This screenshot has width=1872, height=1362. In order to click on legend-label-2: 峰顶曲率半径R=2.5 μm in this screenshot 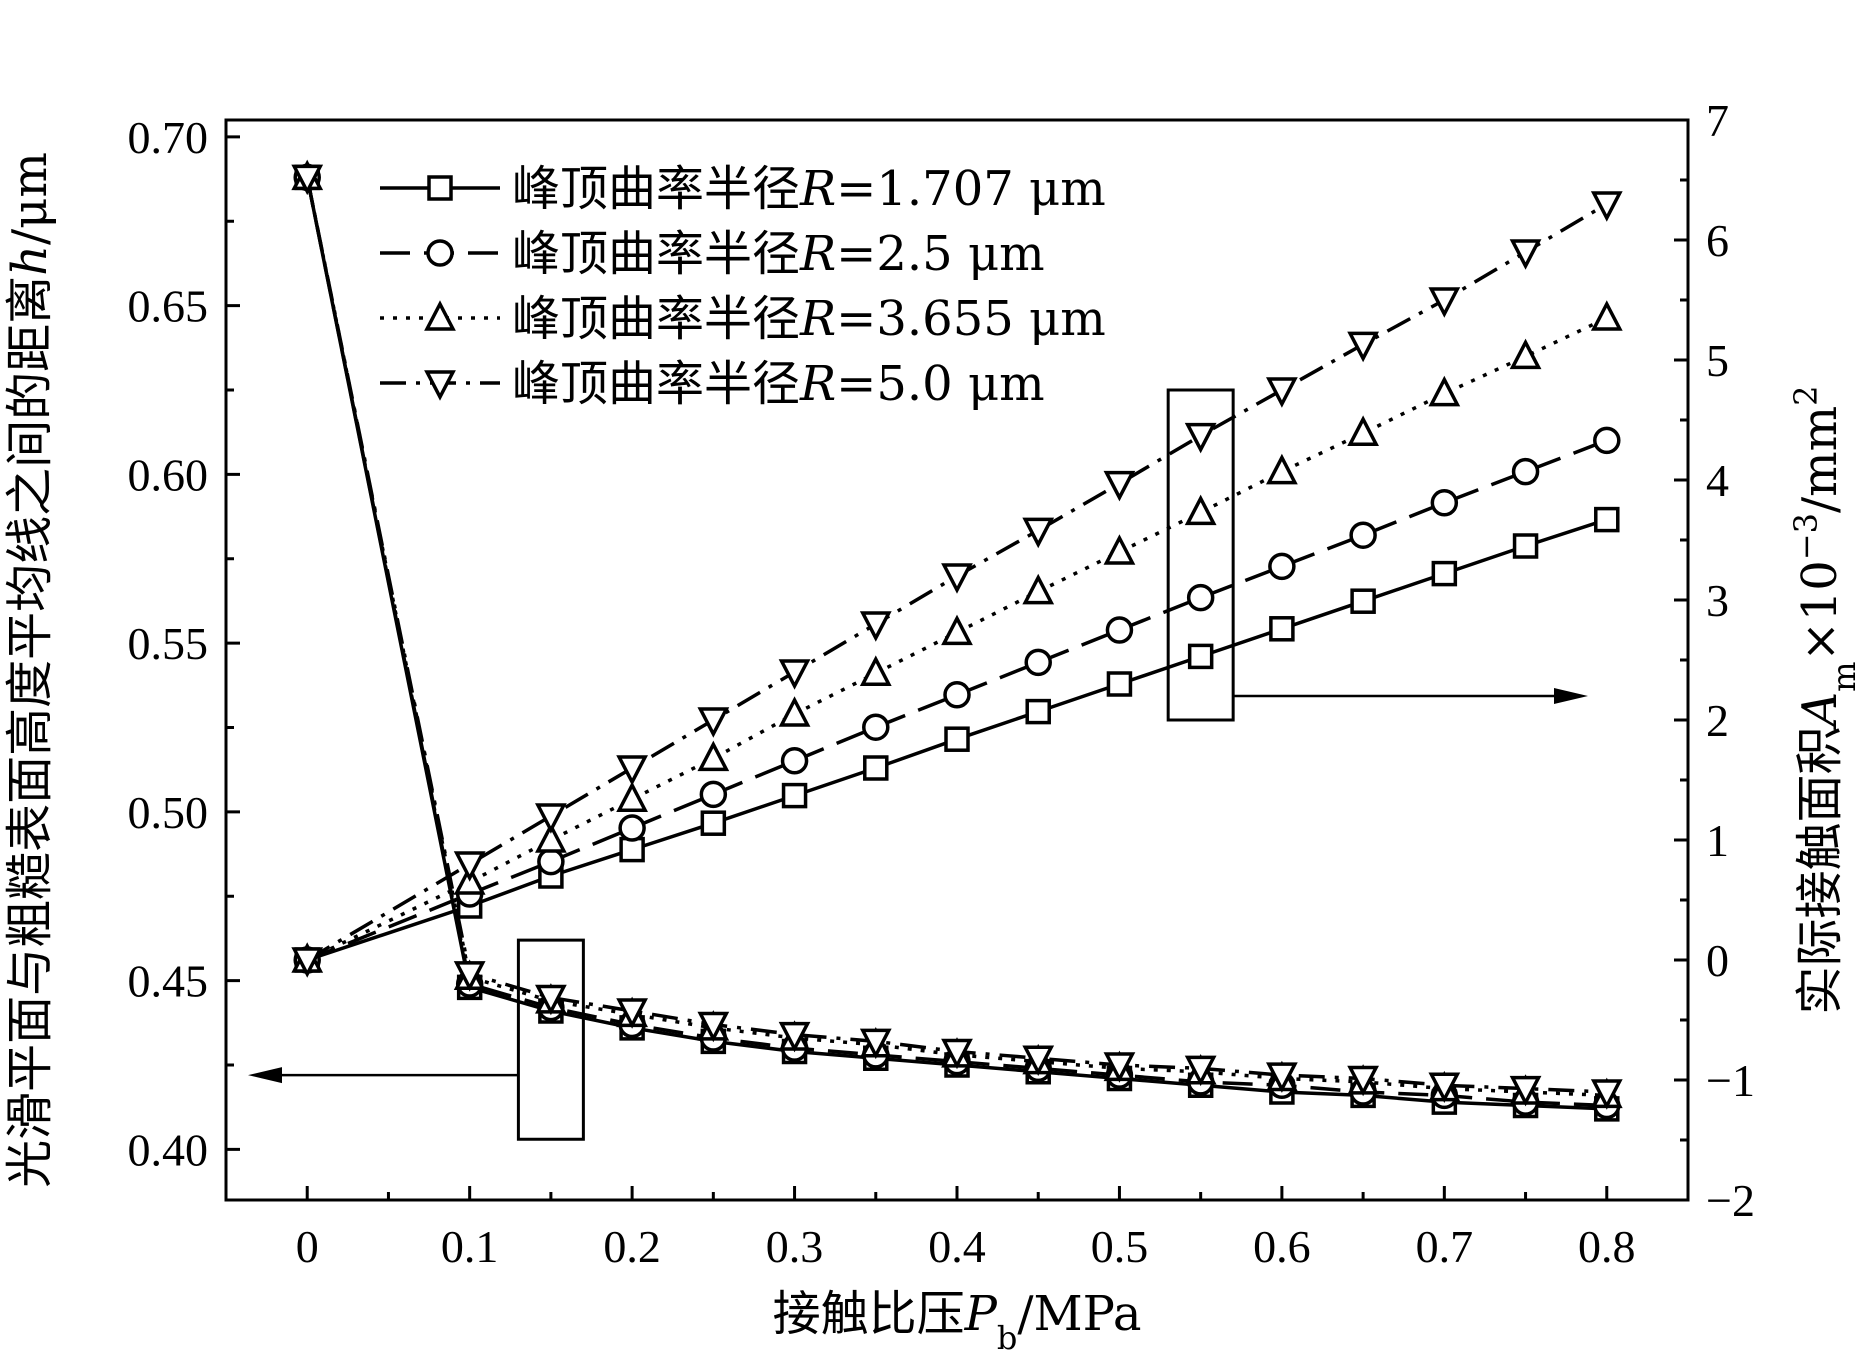, I will do `click(778, 254)`.